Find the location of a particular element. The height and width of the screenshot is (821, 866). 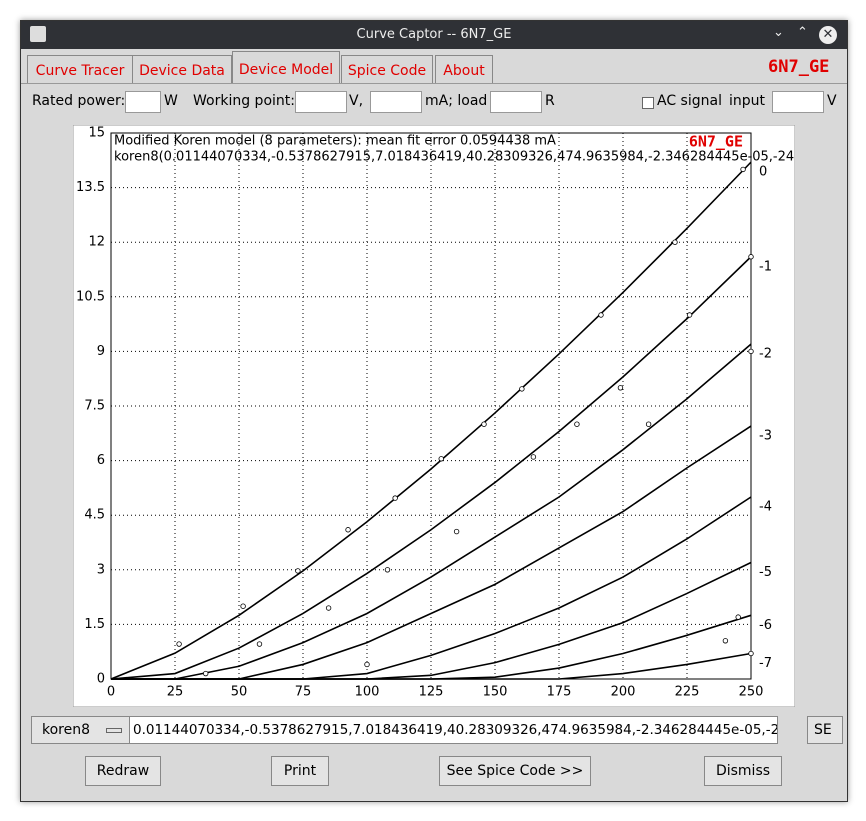

y-tick-label: 3 is located at coordinates (101, 569).